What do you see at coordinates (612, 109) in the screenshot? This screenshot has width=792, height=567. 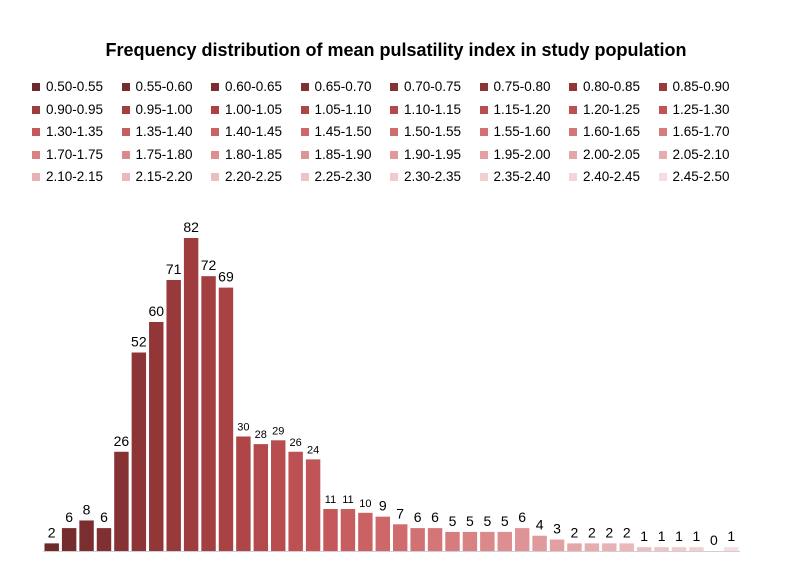 I see `legend-label: 1.20-1.25` at bounding box center [612, 109].